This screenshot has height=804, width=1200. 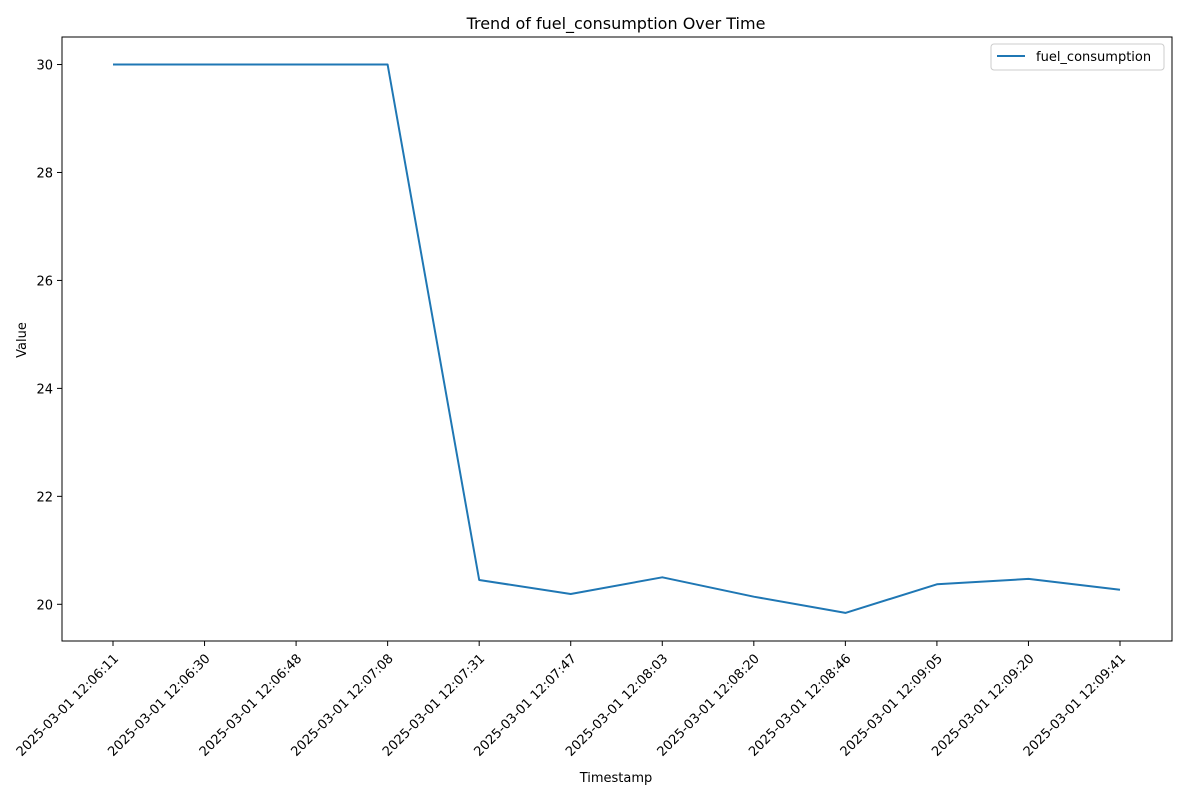 I want to click on legend: fuel_consumption, so click(x=1077, y=57).